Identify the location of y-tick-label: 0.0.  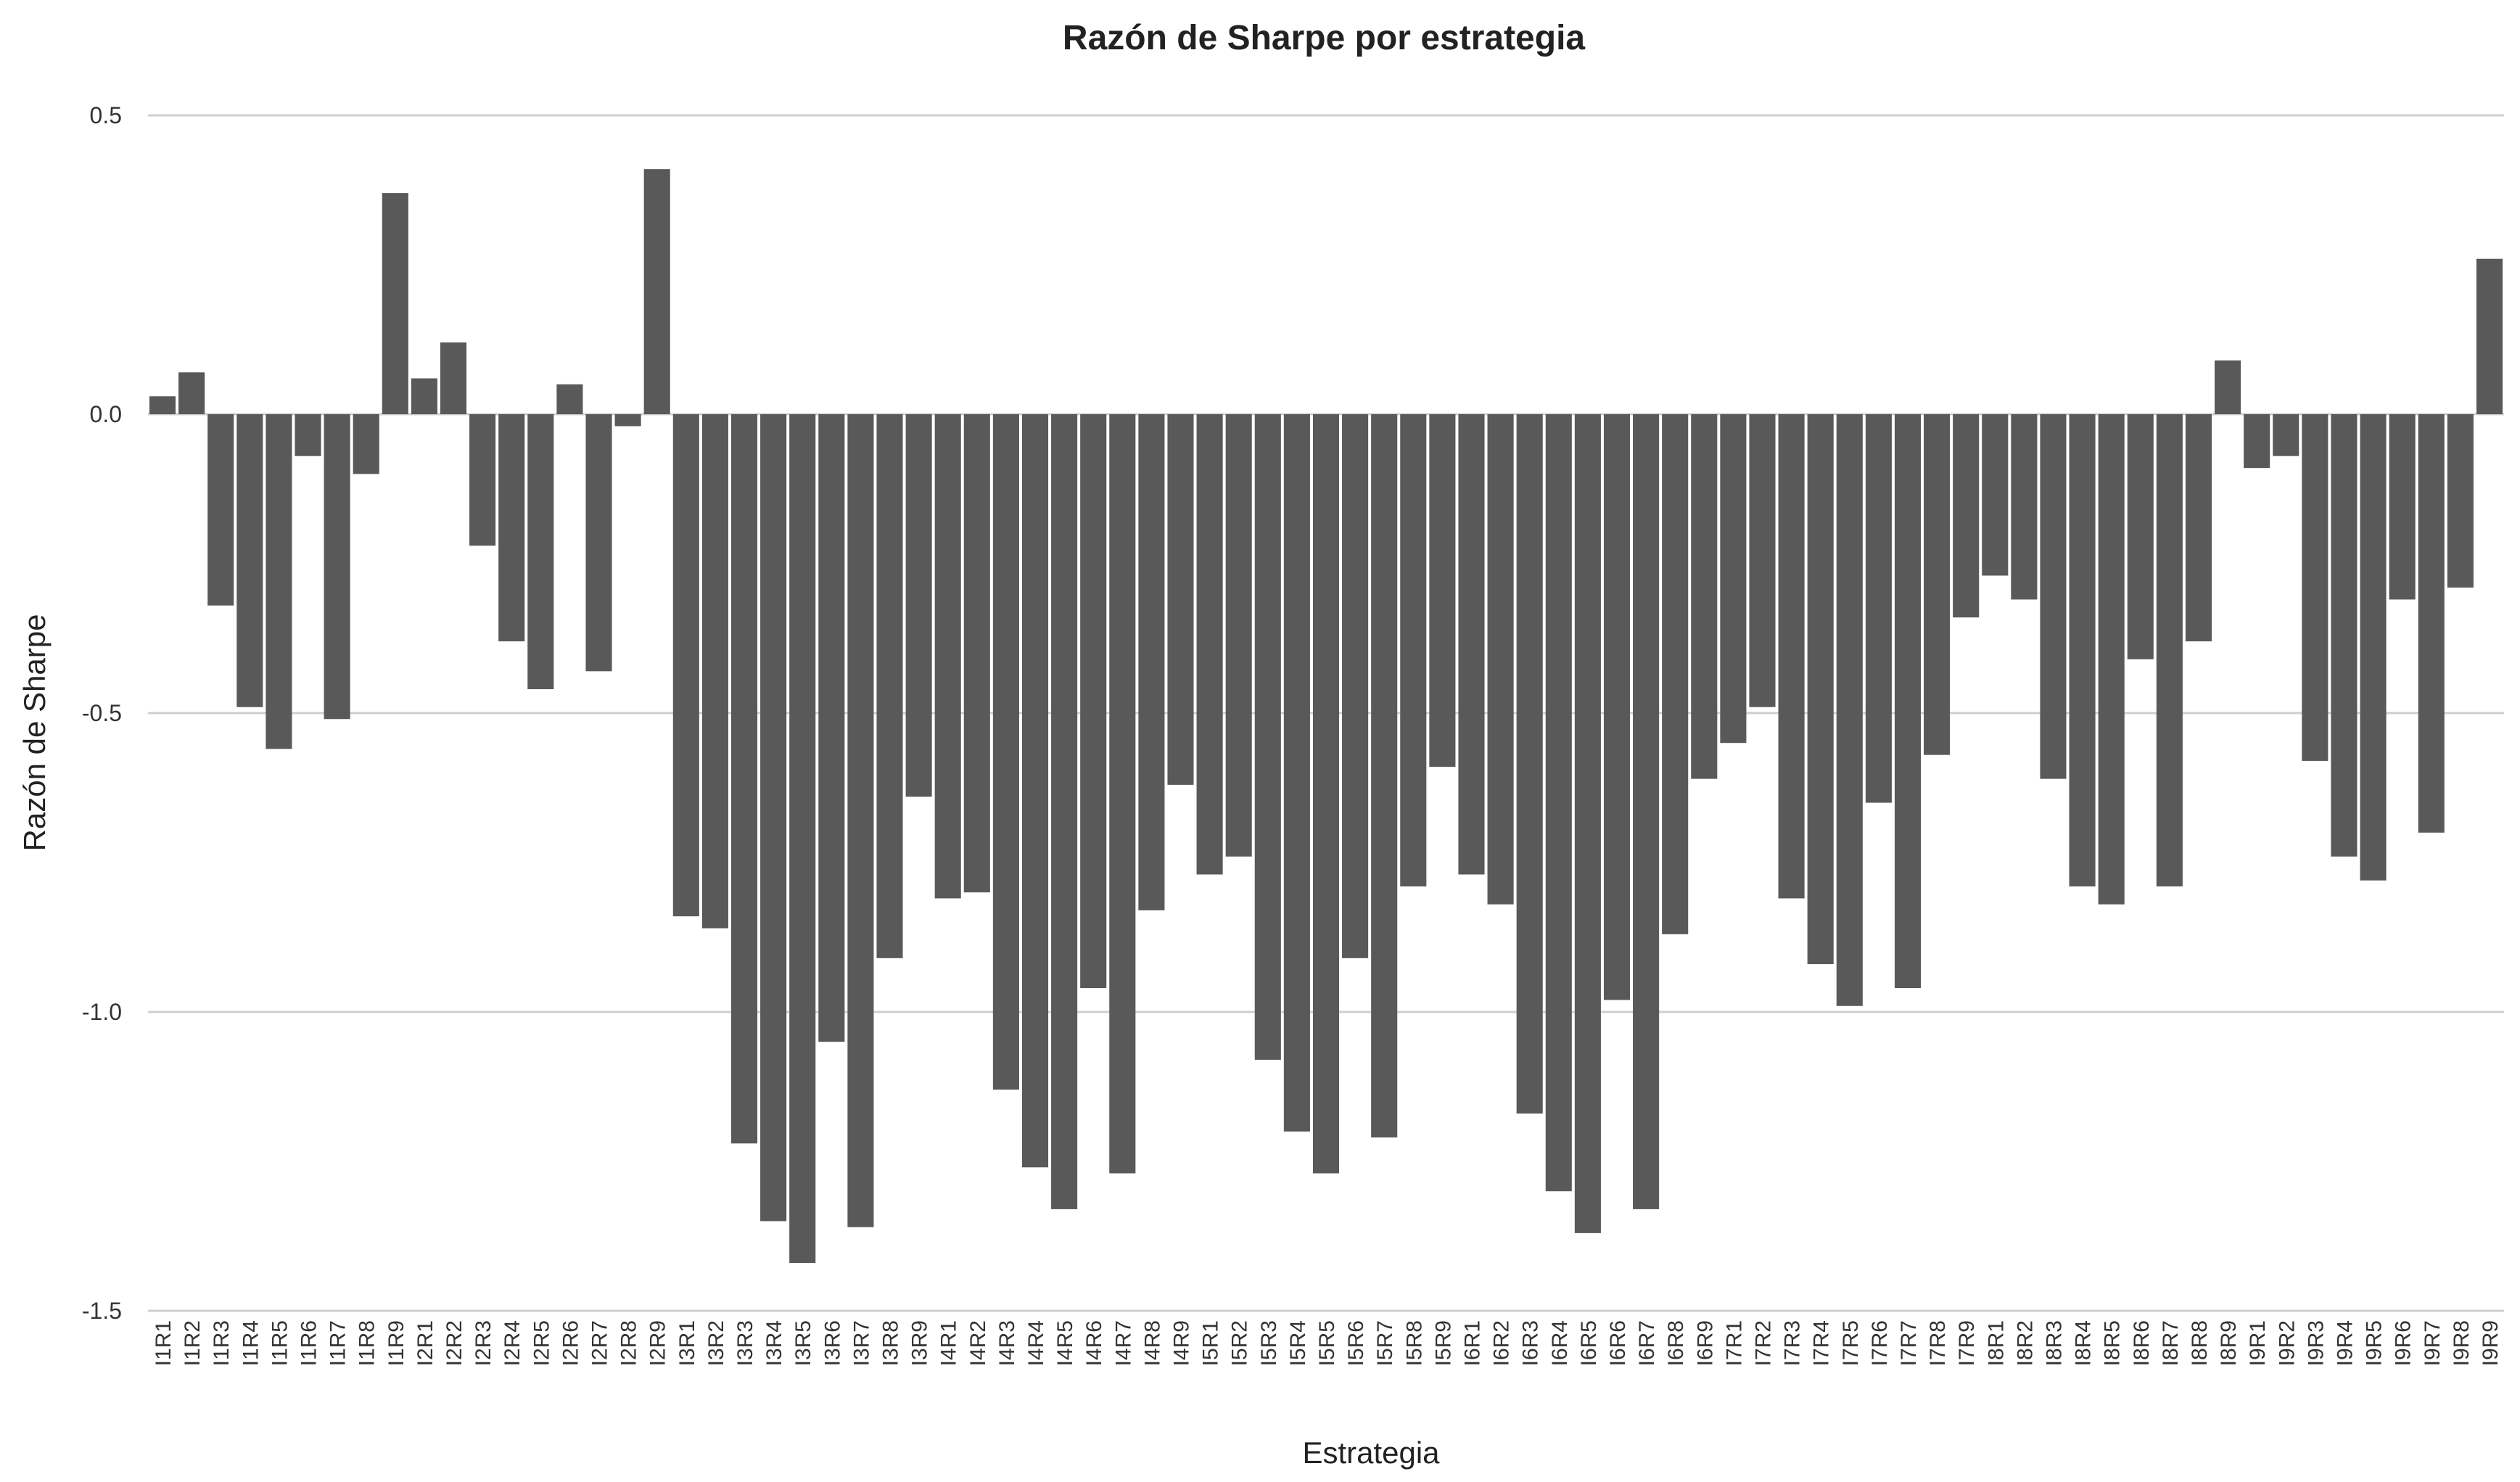
(106, 414).